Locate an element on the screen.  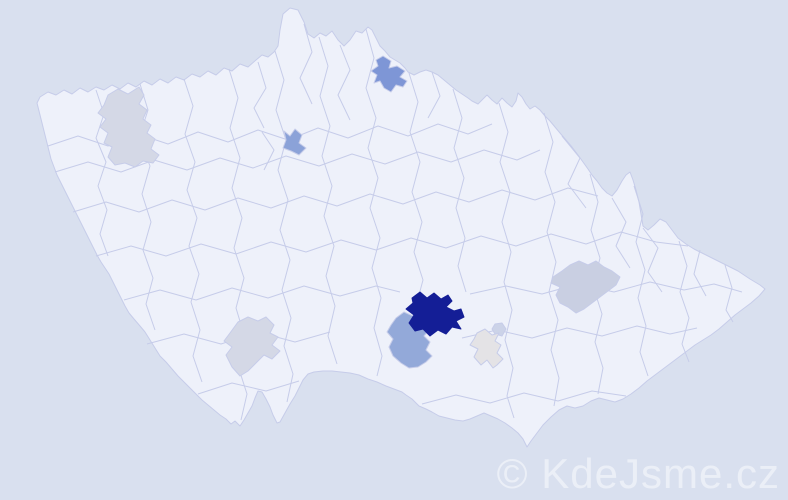
highlight-district-west is located at coordinates (128, 127).